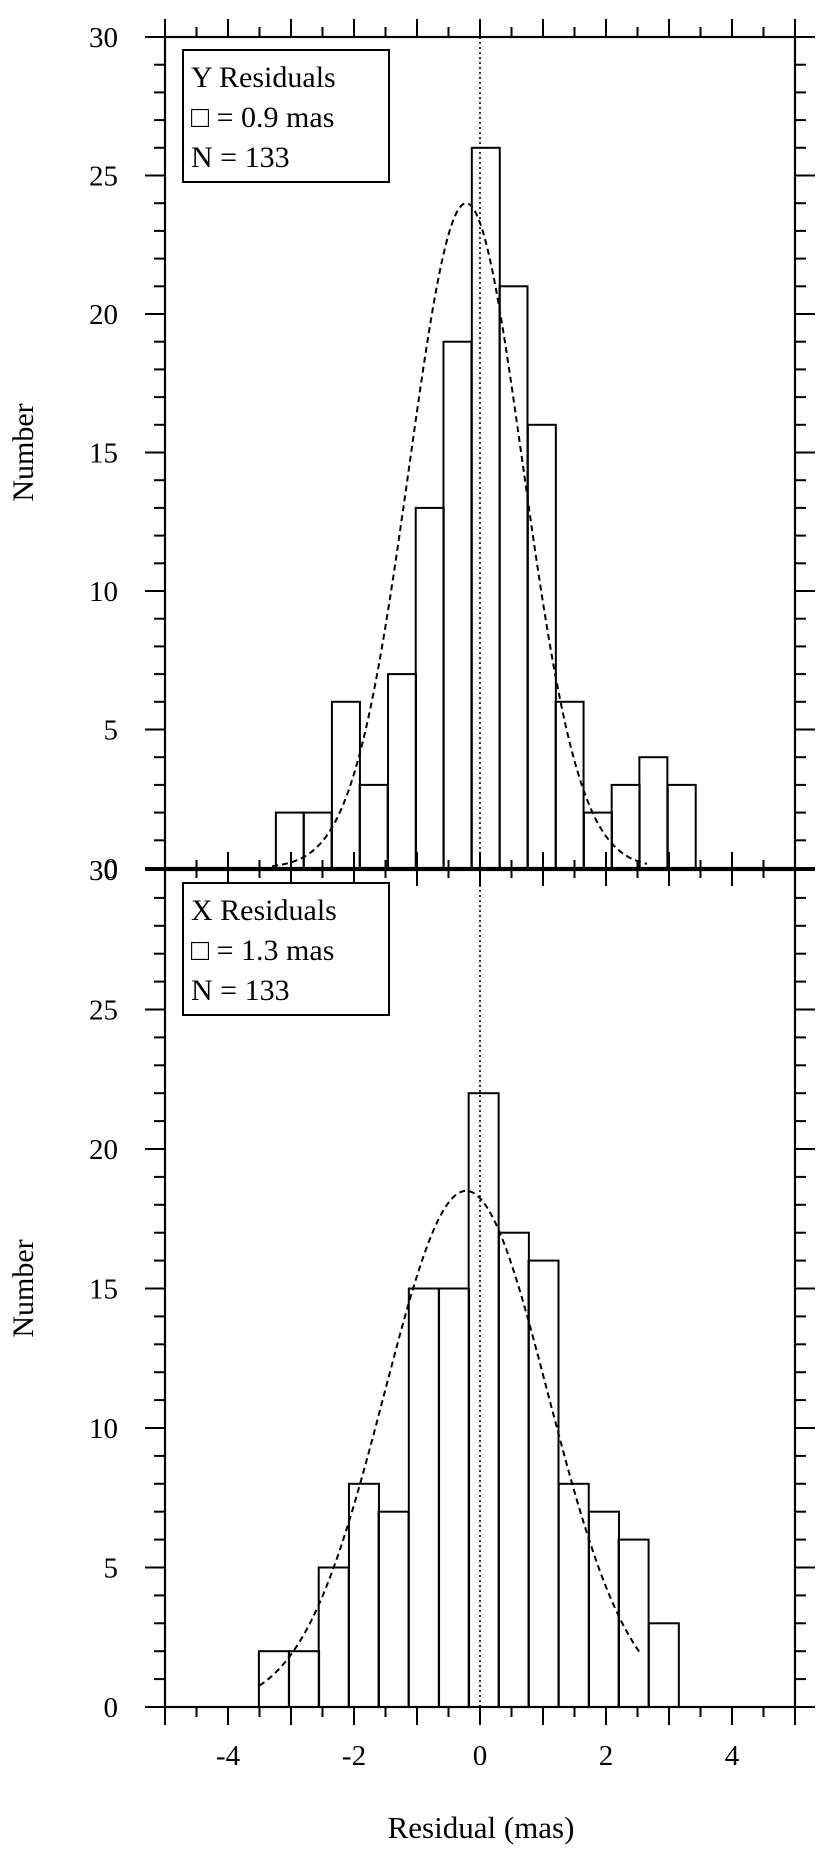  I want to click on panel-y-y-tick-label: 5, so click(111, 731).